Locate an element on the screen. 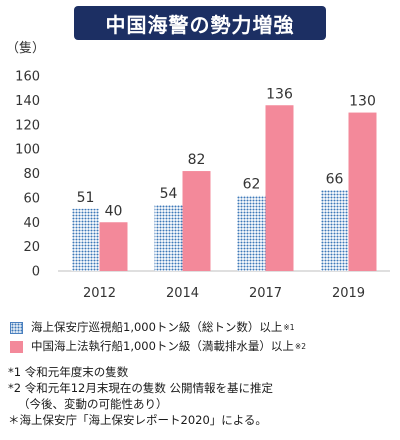  x-tick-label: 2017 is located at coordinates (265, 293).